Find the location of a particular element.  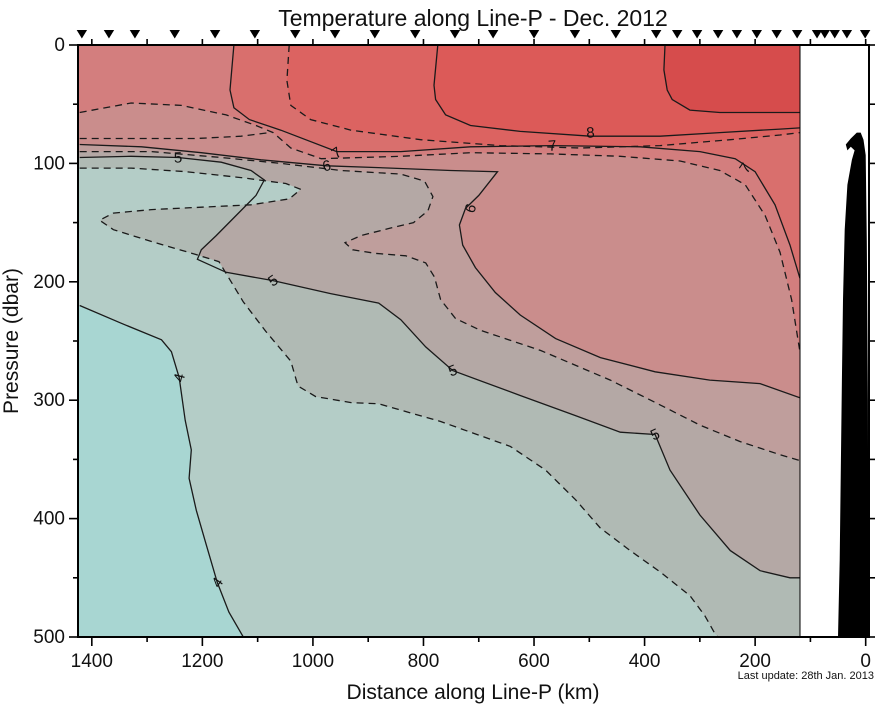

contour-line-4-solid is located at coordinates (161, 470).